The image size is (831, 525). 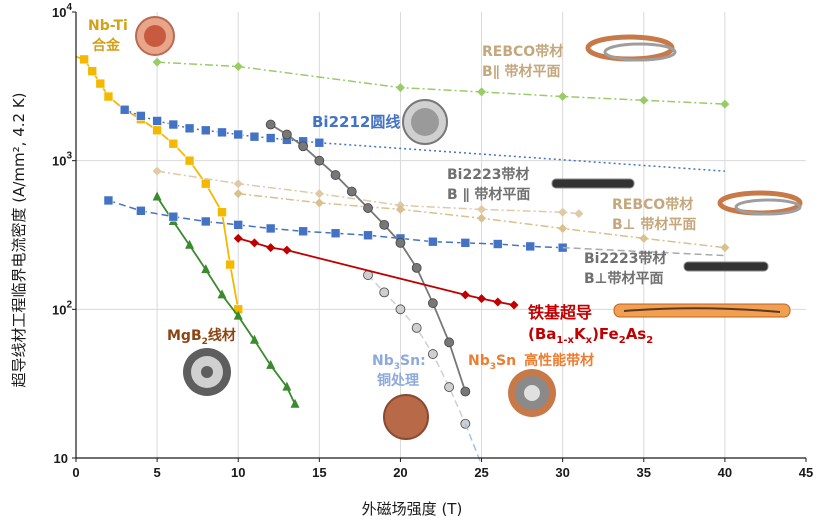 I want to click on annotation-nb3sn-copper: Nb3Sn: 铜处理, so click(x=399, y=371).